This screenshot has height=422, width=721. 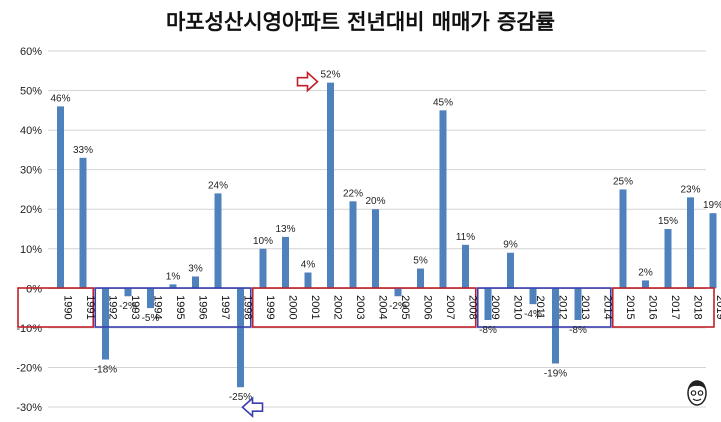 I want to click on data-label-1998: -25%, so click(x=240, y=397).